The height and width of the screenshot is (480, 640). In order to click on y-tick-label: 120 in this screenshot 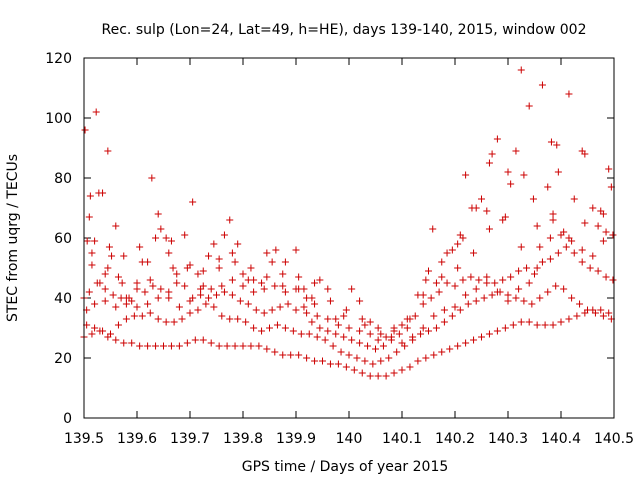, I will do `click(58, 59)`.